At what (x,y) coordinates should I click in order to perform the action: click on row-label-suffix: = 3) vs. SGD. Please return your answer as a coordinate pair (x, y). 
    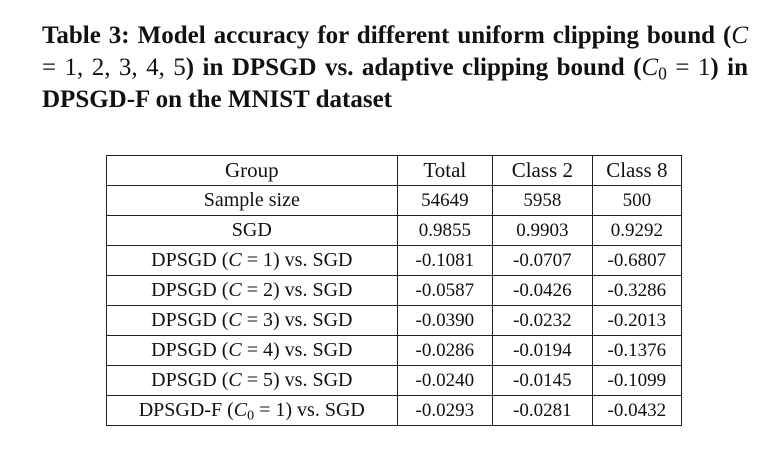
    Looking at the image, I should click on (297, 320).